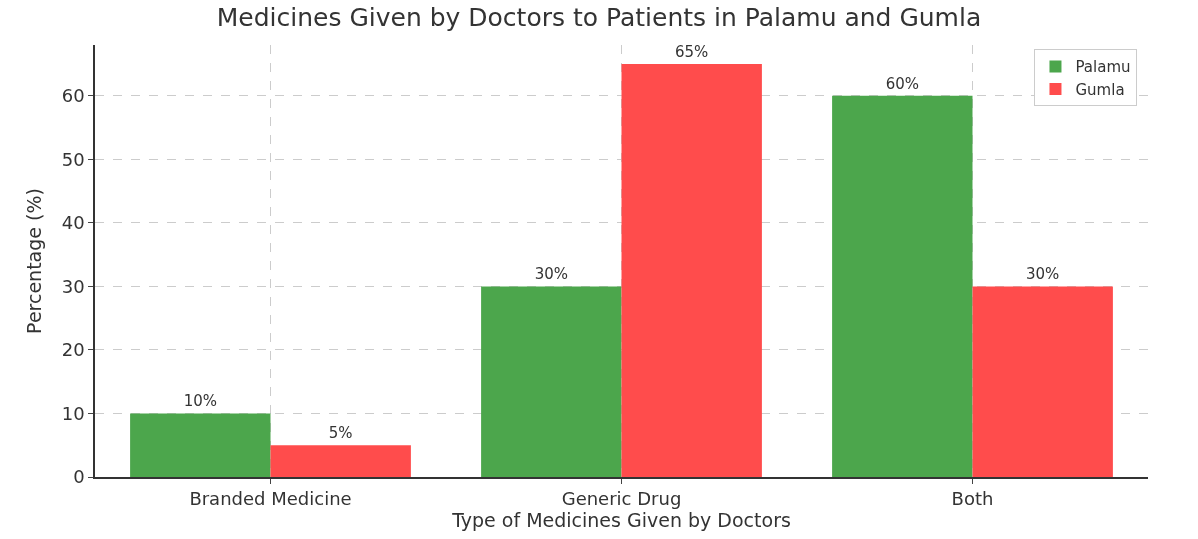 This screenshot has height=539, width=1198. What do you see at coordinates (692, 52) in the screenshot?
I see `data-label: 65%` at bounding box center [692, 52].